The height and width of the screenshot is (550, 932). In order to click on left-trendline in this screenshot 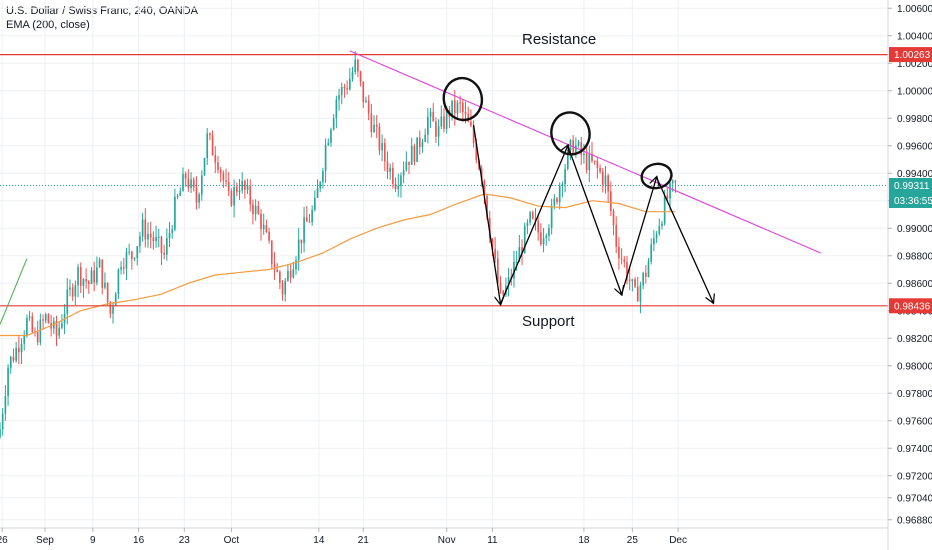, I will do `click(14, 291)`.